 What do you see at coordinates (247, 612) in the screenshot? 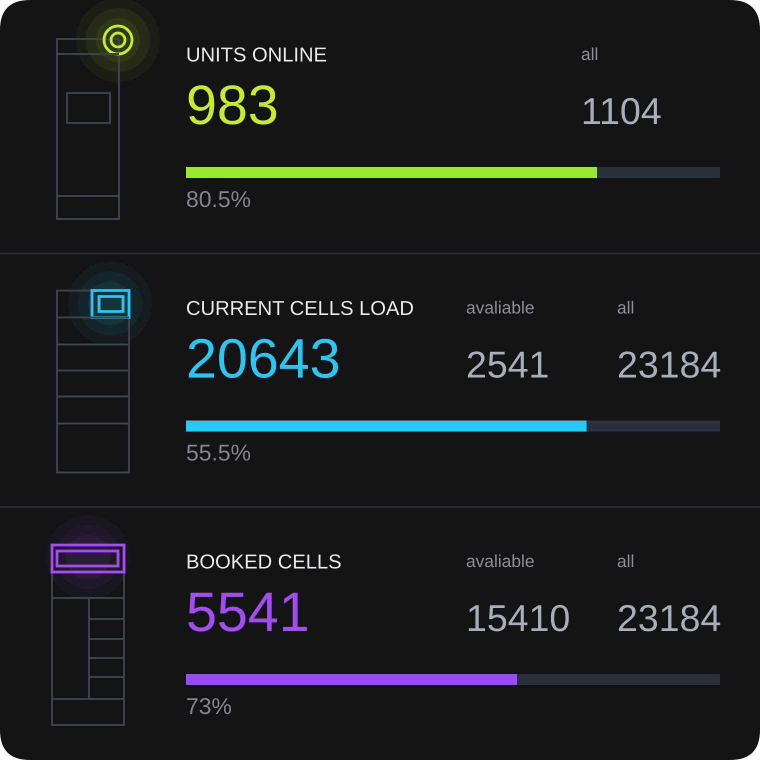
I see `text: 5541` at bounding box center [247, 612].